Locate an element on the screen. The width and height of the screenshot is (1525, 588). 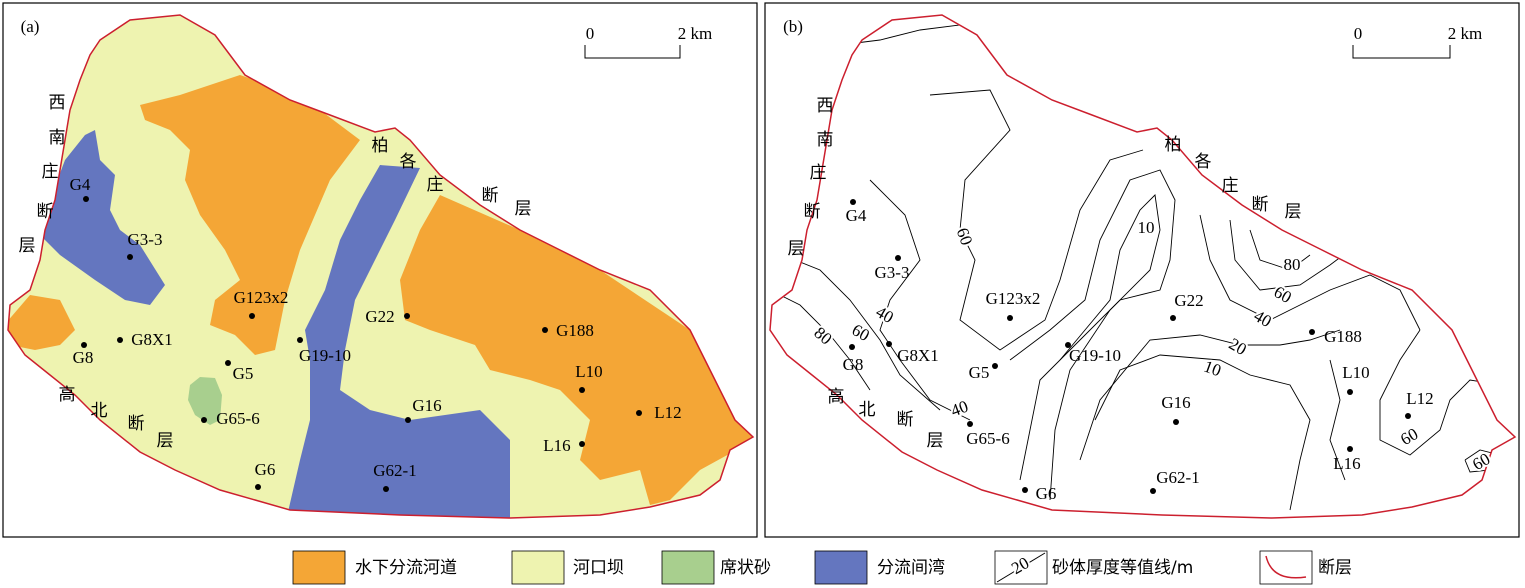
fault-label: 南 is located at coordinates (57, 138).